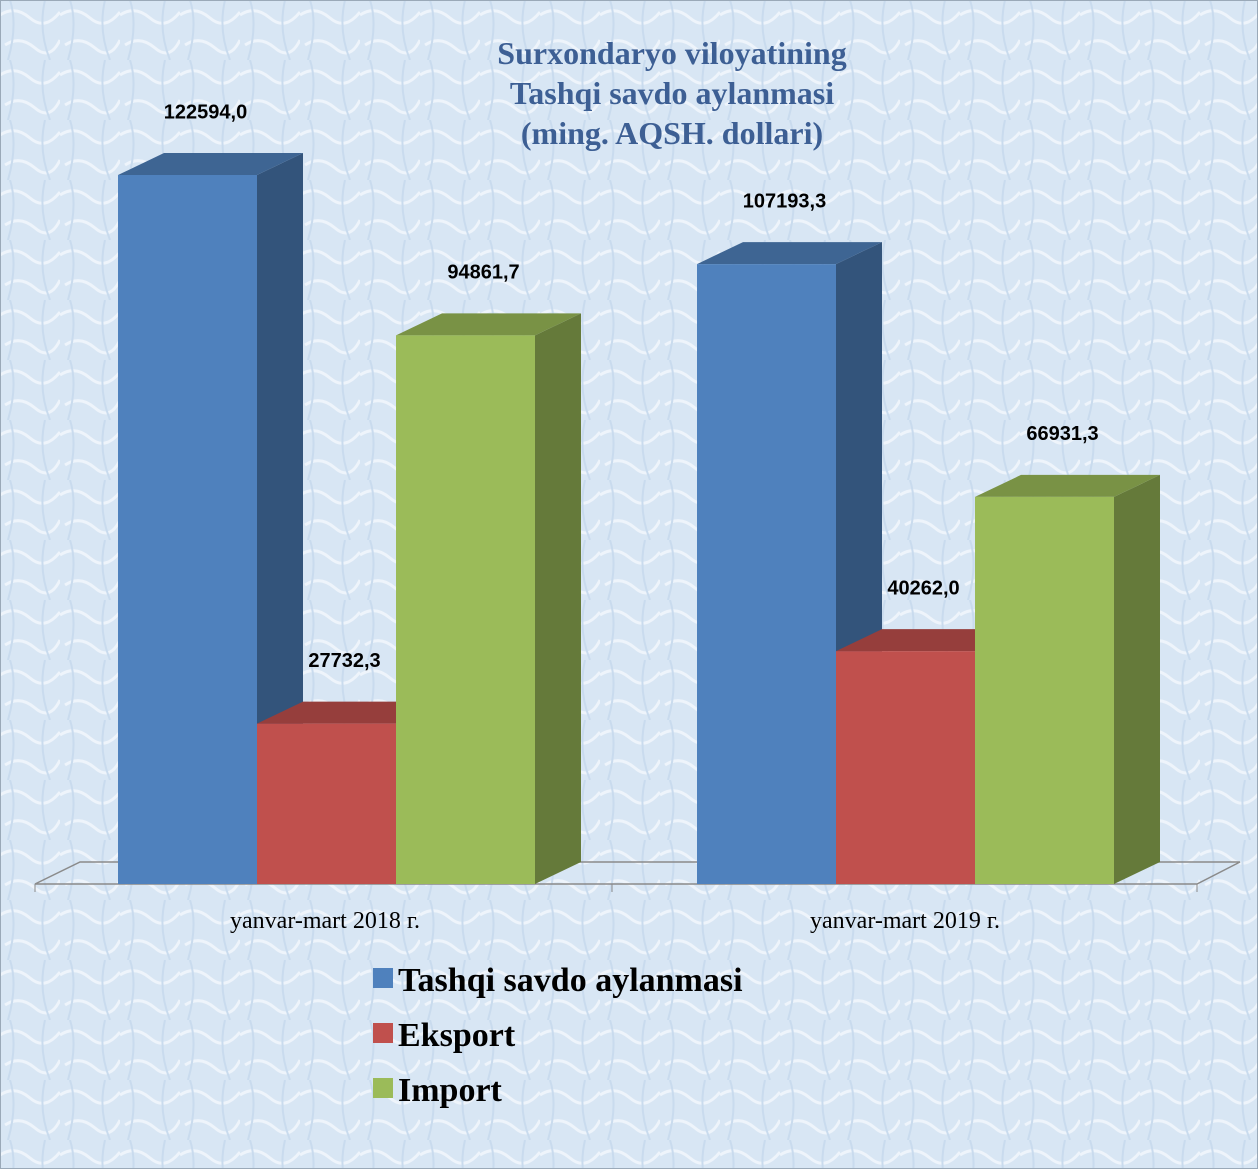  What do you see at coordinates (923, 588) in the screenshot?
I see `data-label: 40262,0` at bounding box center [923, 588].